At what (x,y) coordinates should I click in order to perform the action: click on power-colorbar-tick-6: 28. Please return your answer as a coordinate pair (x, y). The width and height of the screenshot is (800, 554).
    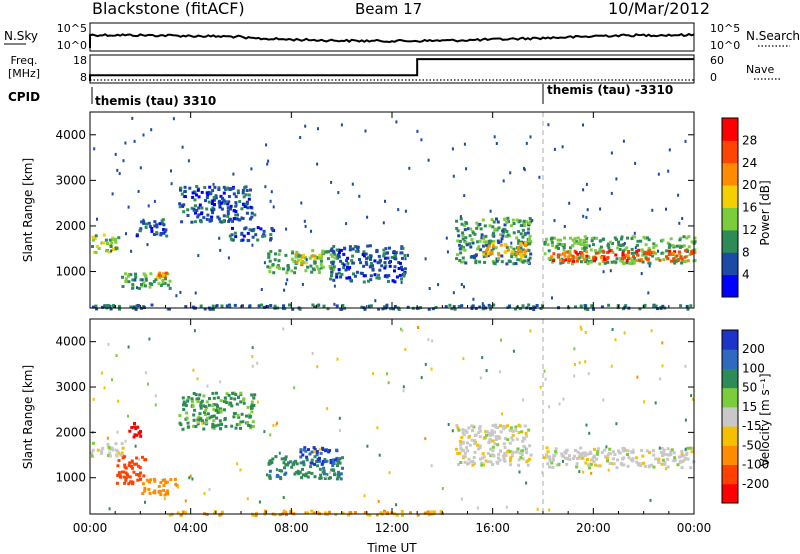
    Looking at the image, I should click on (749, 140).